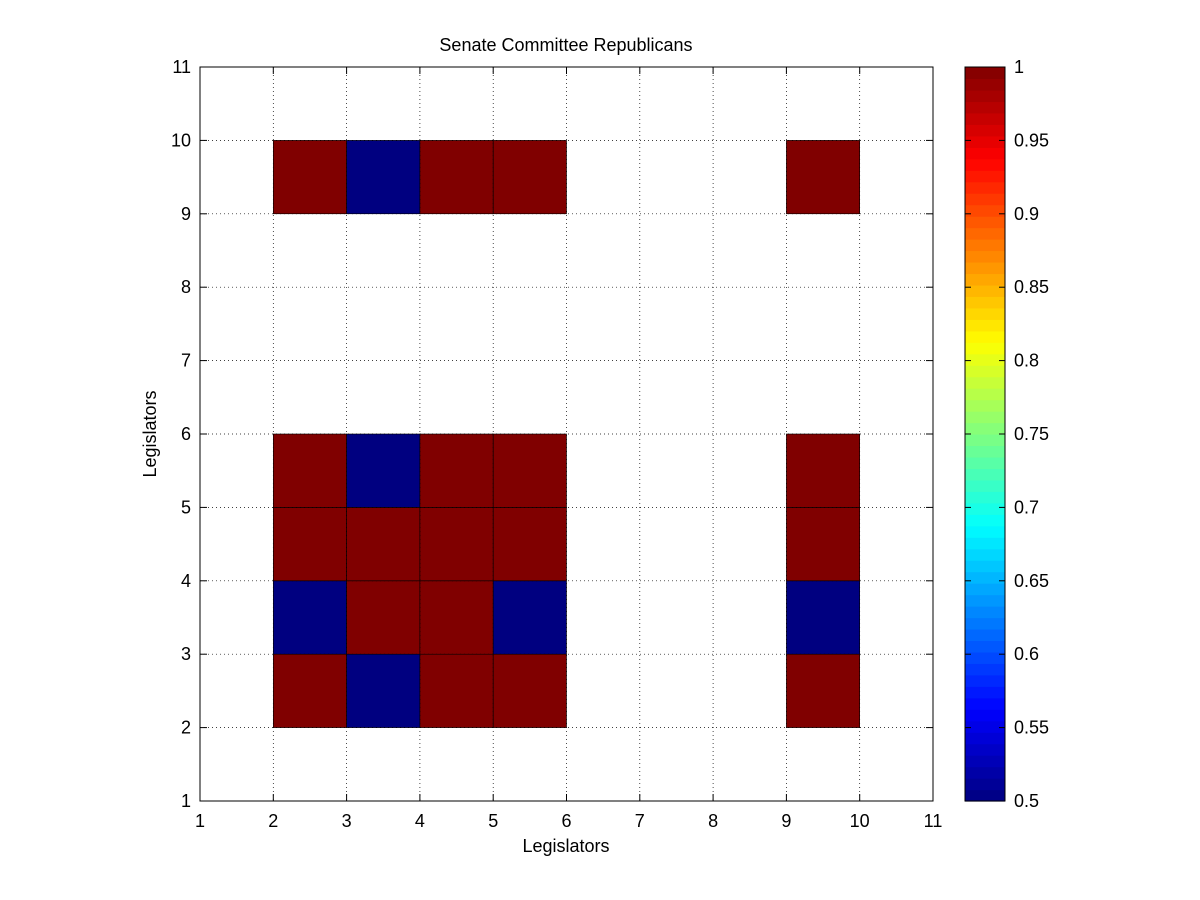 This screenshot has width=1200, height=900. What do you see at coordinates (186, 728) in the screenshot?
I see `y-tick-label: 2` at bounding box center [186, 728].